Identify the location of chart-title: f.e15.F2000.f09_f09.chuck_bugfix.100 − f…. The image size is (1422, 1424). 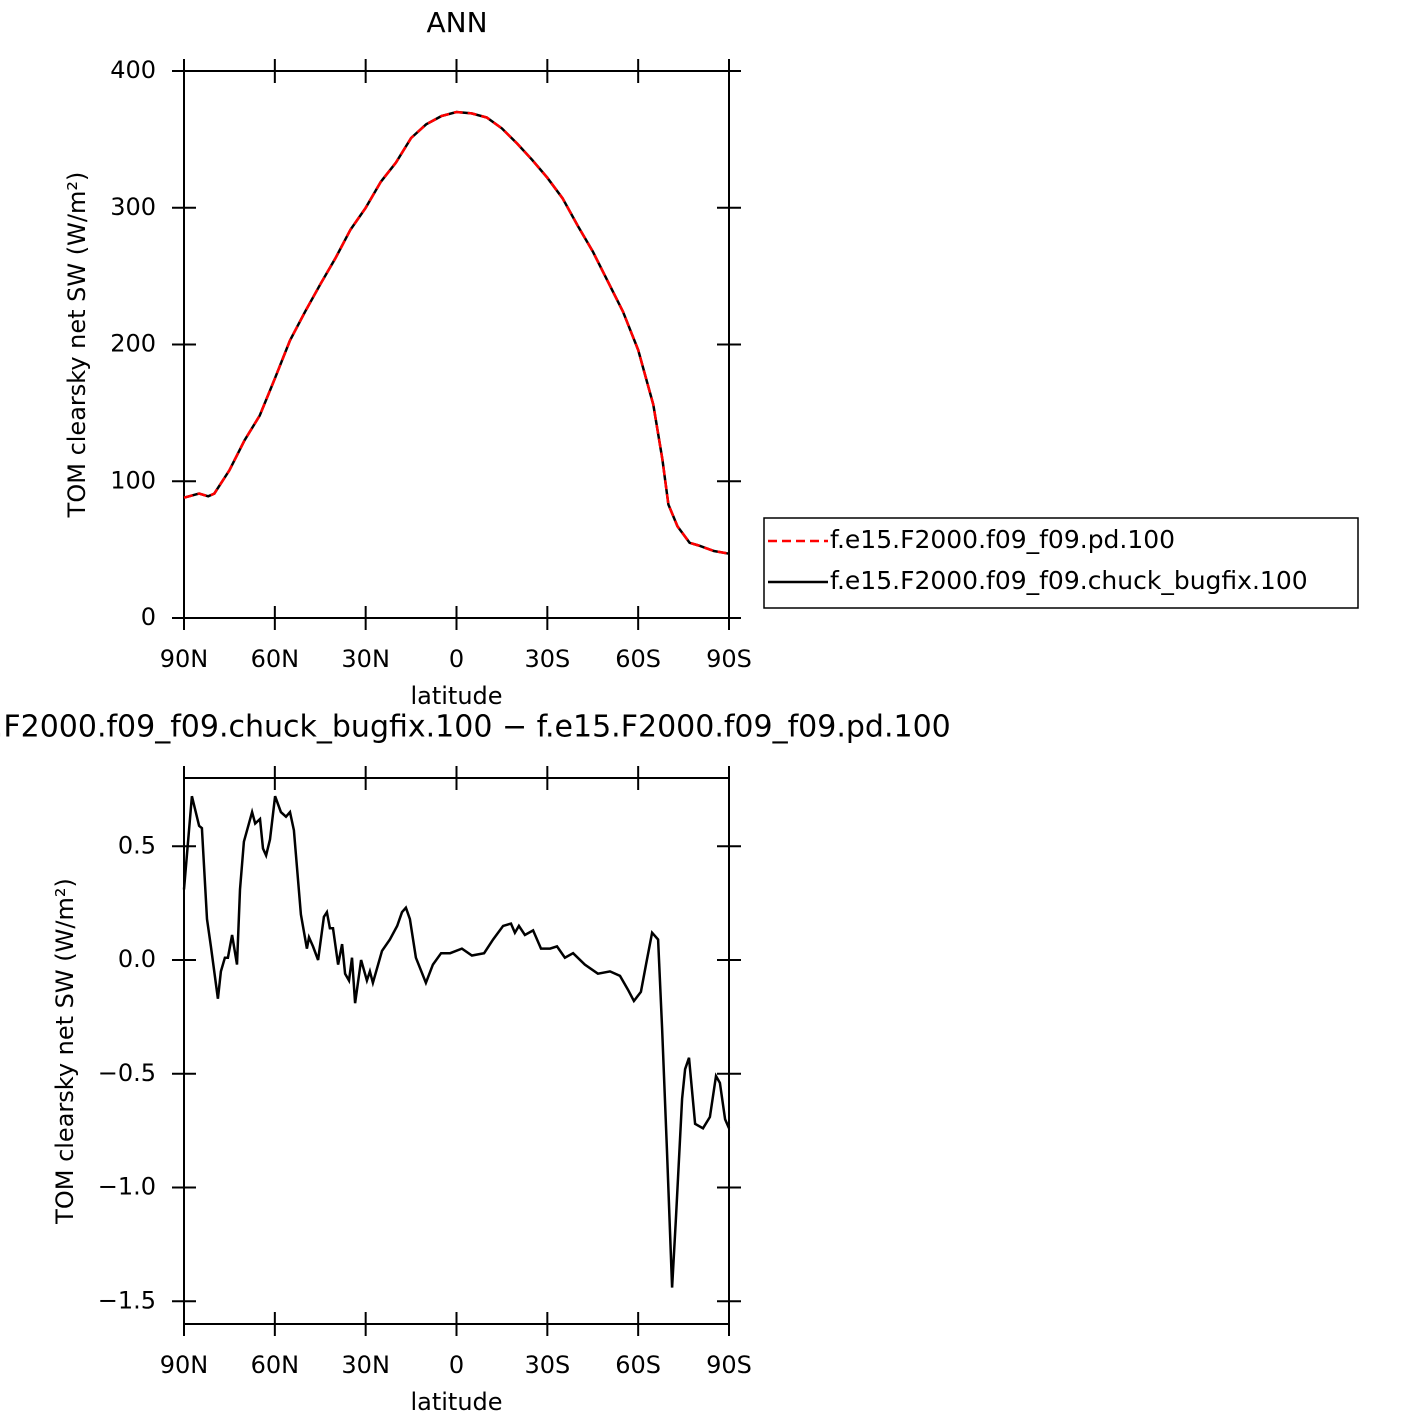
(475, 727).